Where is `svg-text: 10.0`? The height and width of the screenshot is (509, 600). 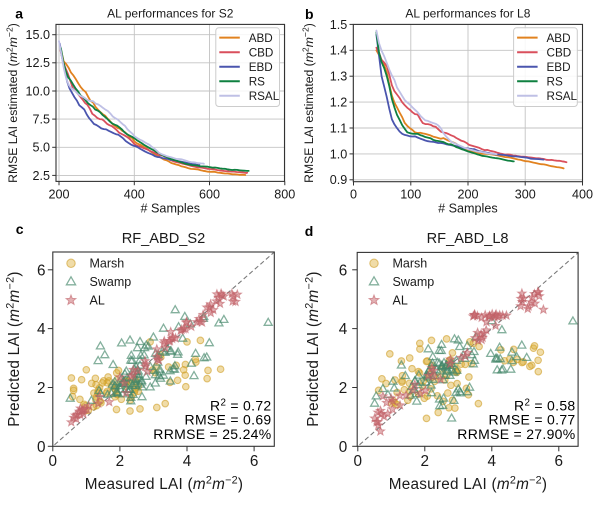
svg-text: 10.0 is located at coordinates (37, 91).